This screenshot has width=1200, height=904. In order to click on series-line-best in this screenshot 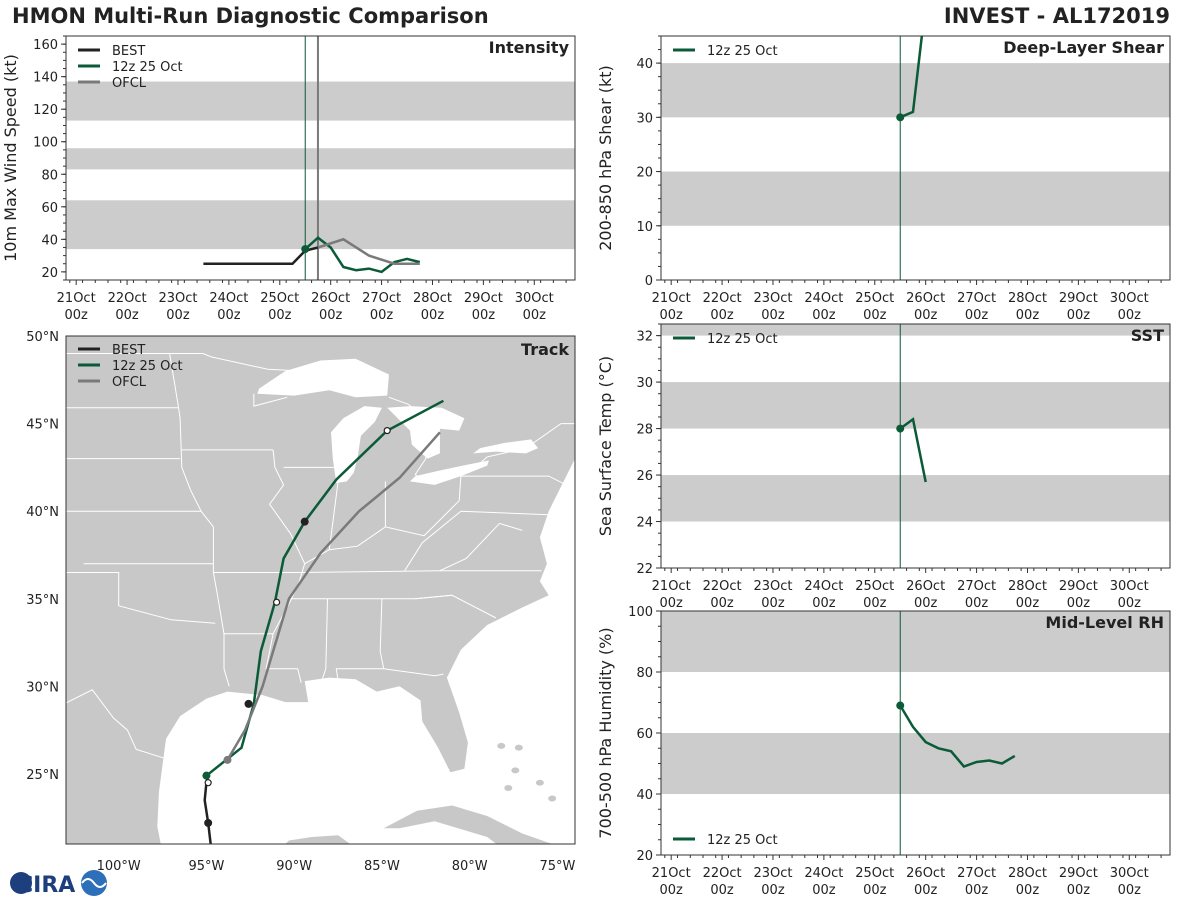, I will do `click(261, 255)`.